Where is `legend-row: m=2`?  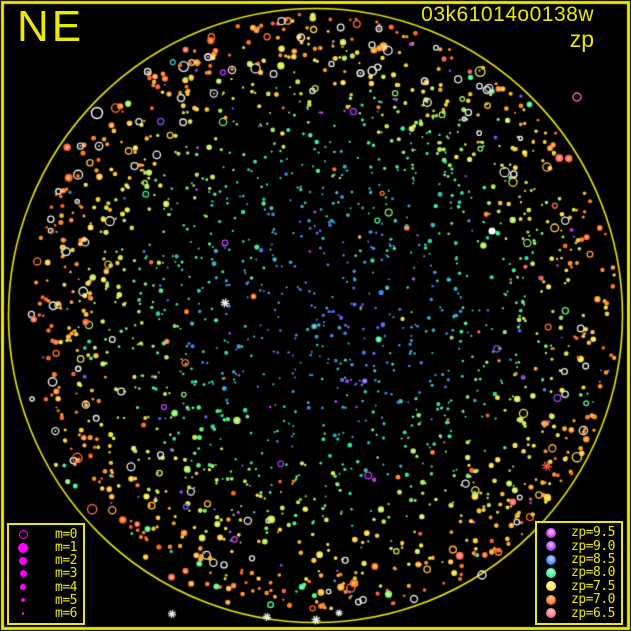 legend-row: m=2 is located at coordinates (46, 560).